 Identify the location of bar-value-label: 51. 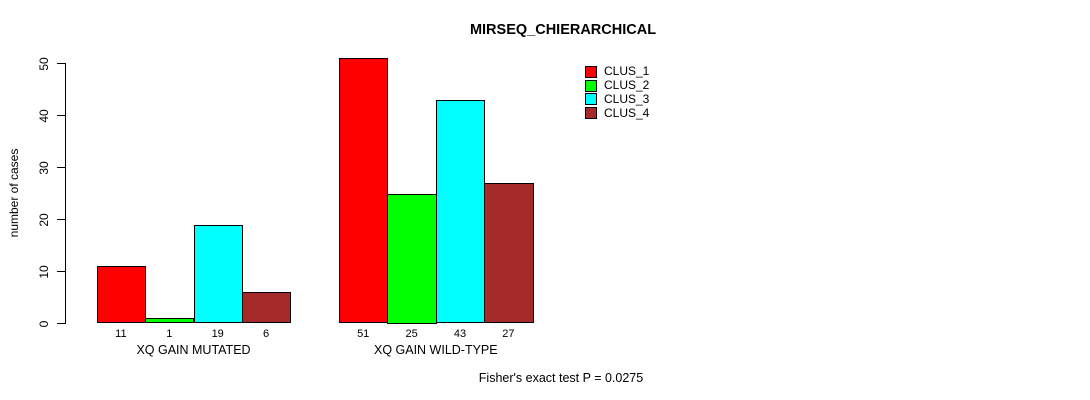
(363, 334).